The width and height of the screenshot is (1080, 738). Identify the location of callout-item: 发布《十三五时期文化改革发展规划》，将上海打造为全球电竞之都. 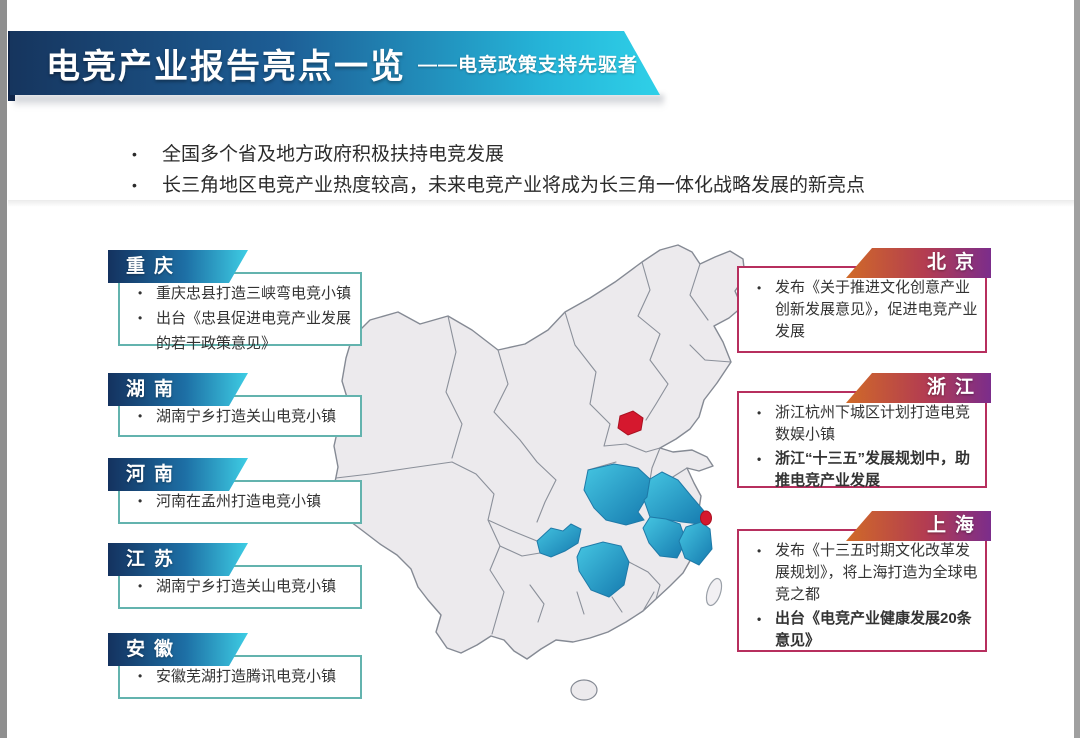
(866, 573).